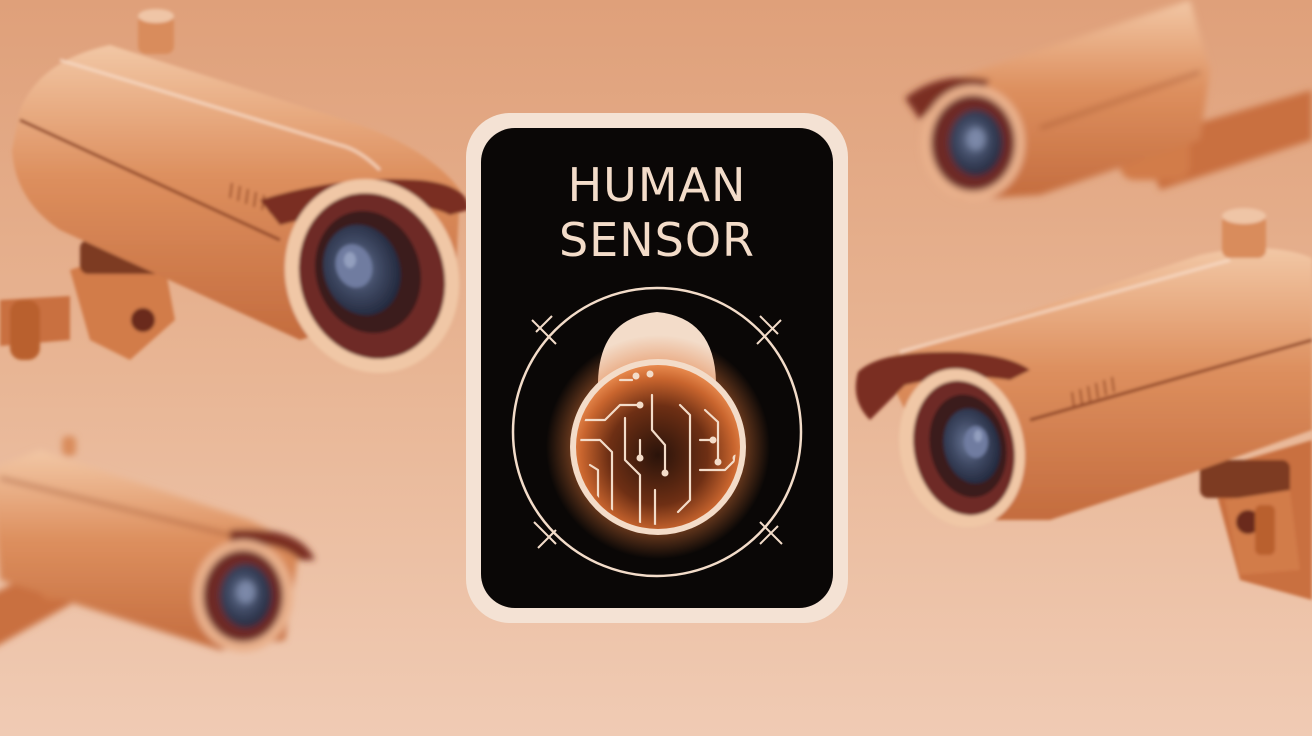  I want to click on camera-top-right, so click(1108, 100).